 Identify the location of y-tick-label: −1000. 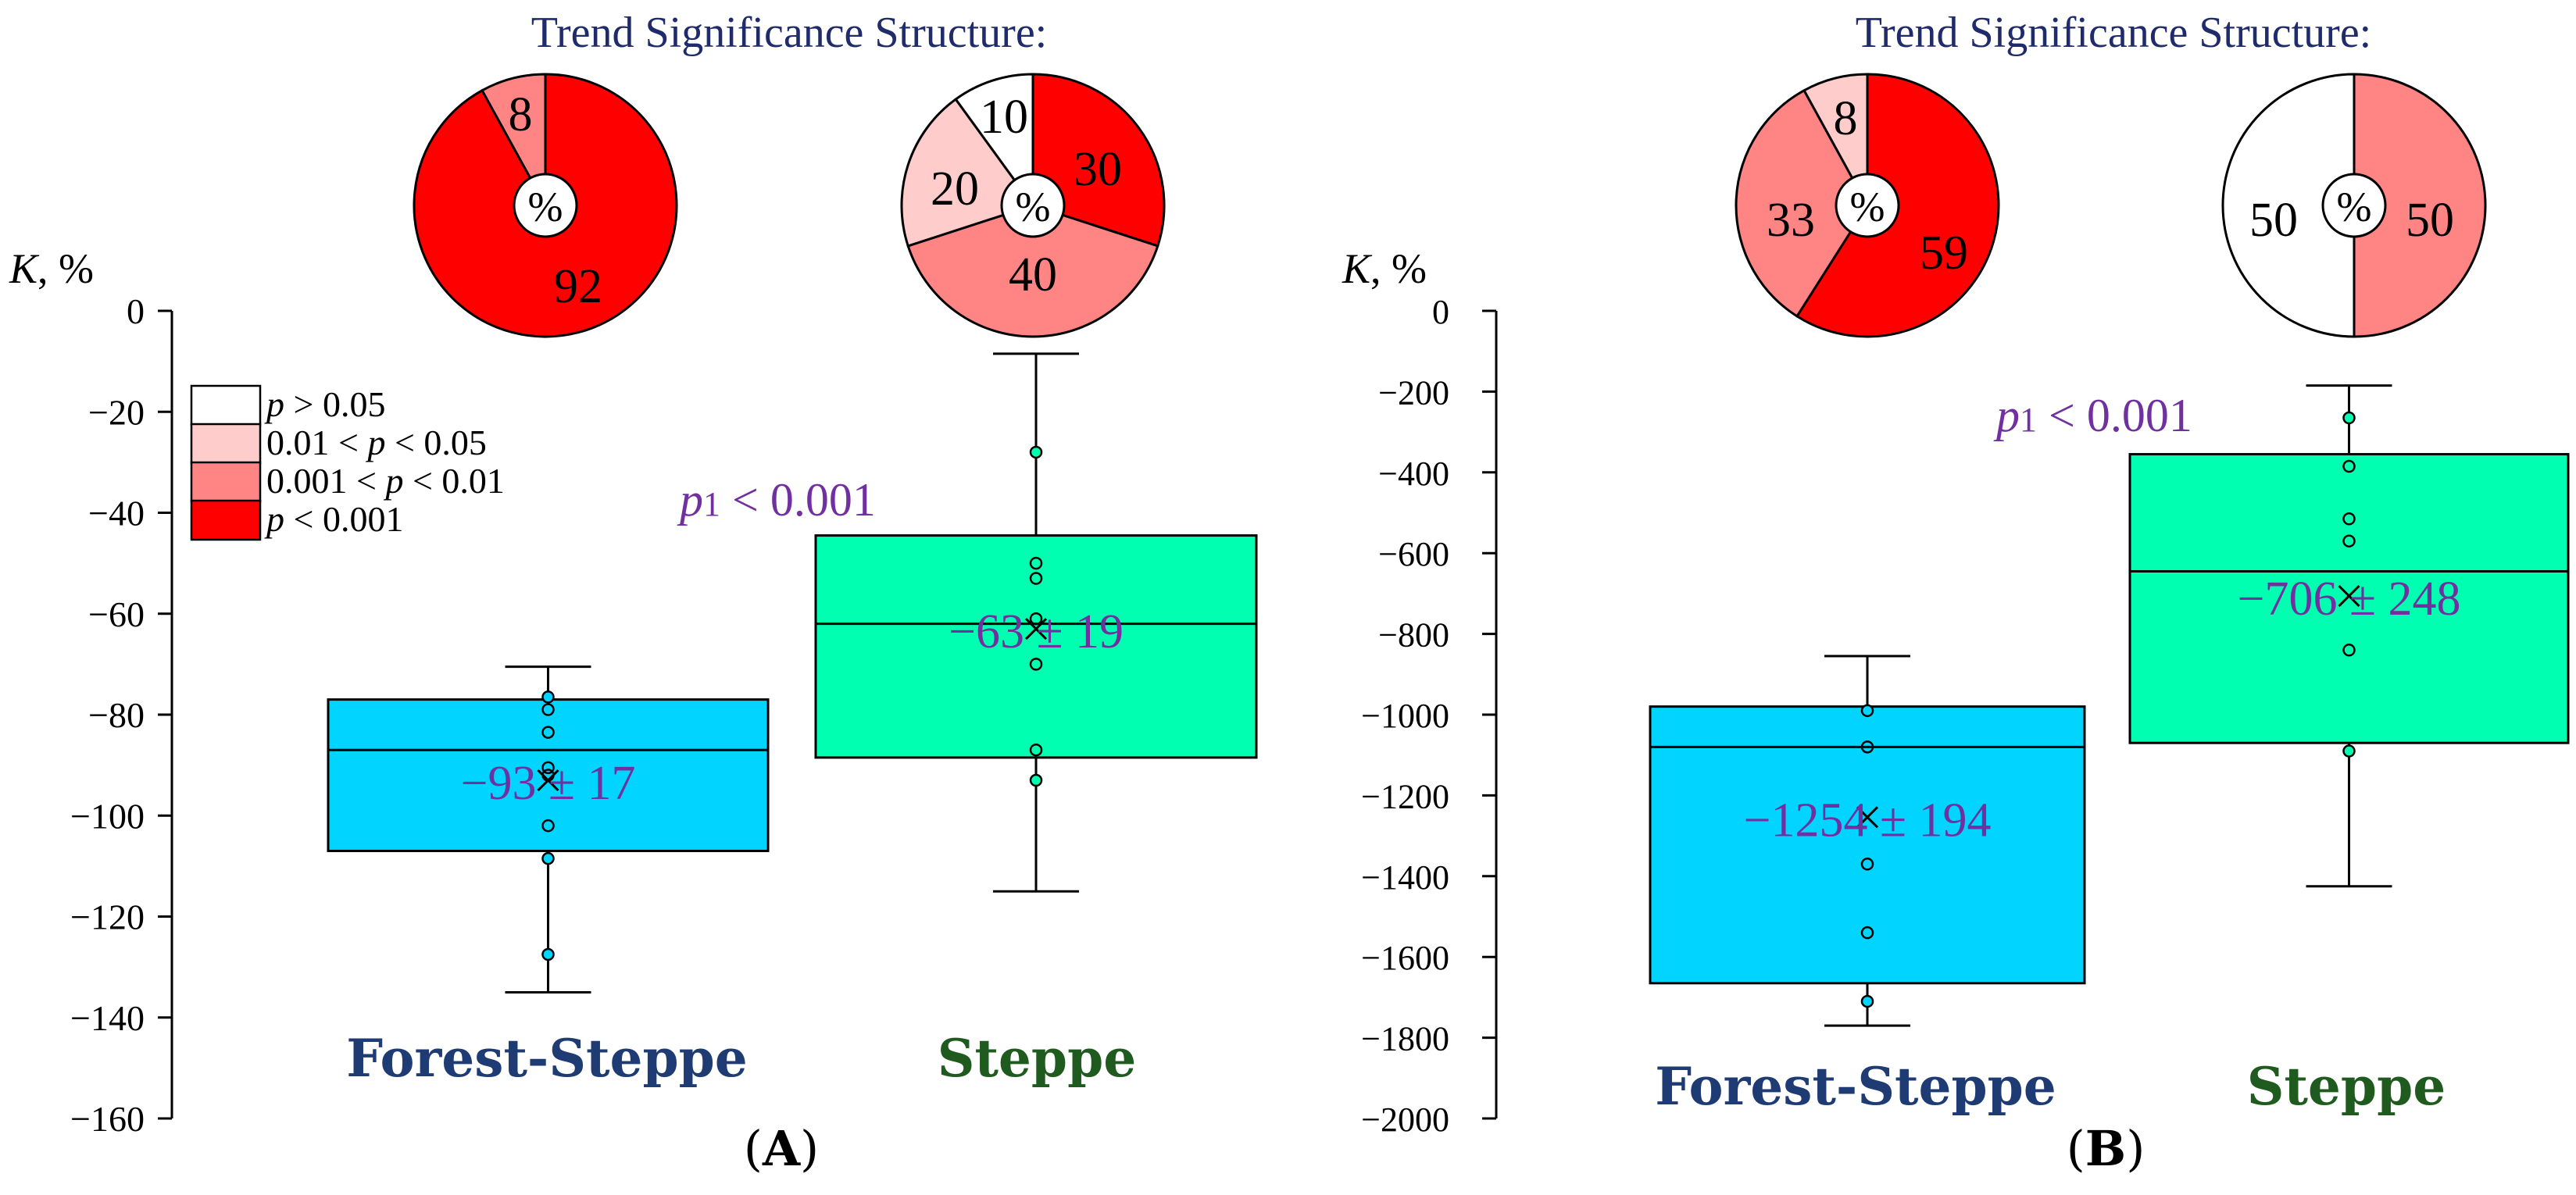
(1405, 716).